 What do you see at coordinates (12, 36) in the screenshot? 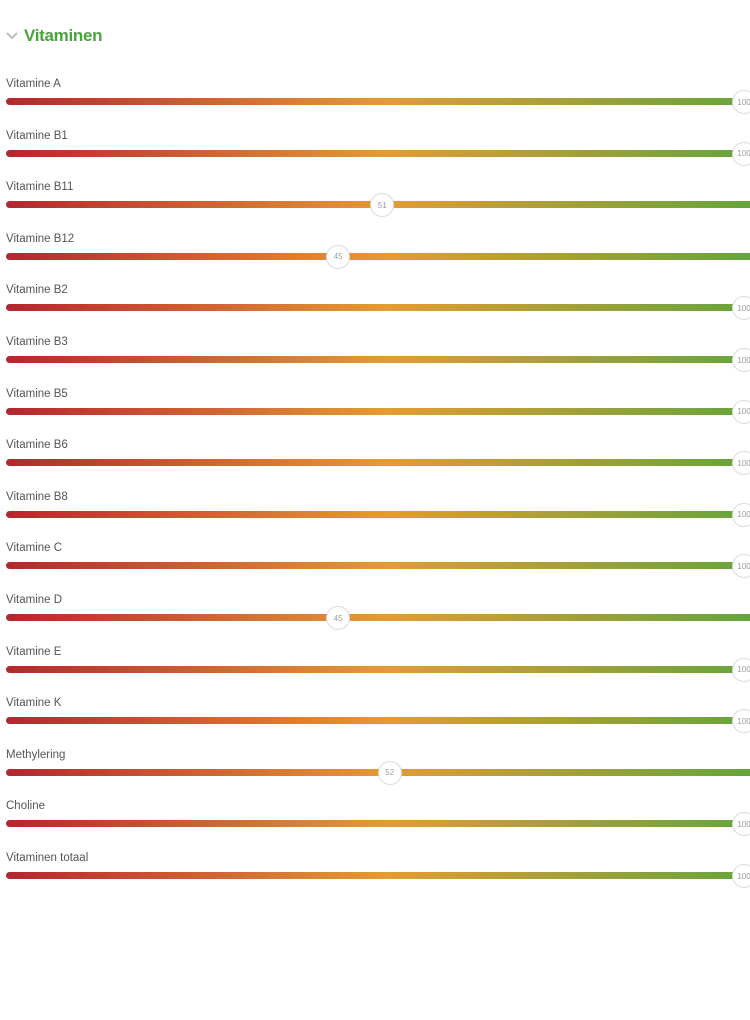
I see `chevron-down-icon` at bounding box center [12, 36].